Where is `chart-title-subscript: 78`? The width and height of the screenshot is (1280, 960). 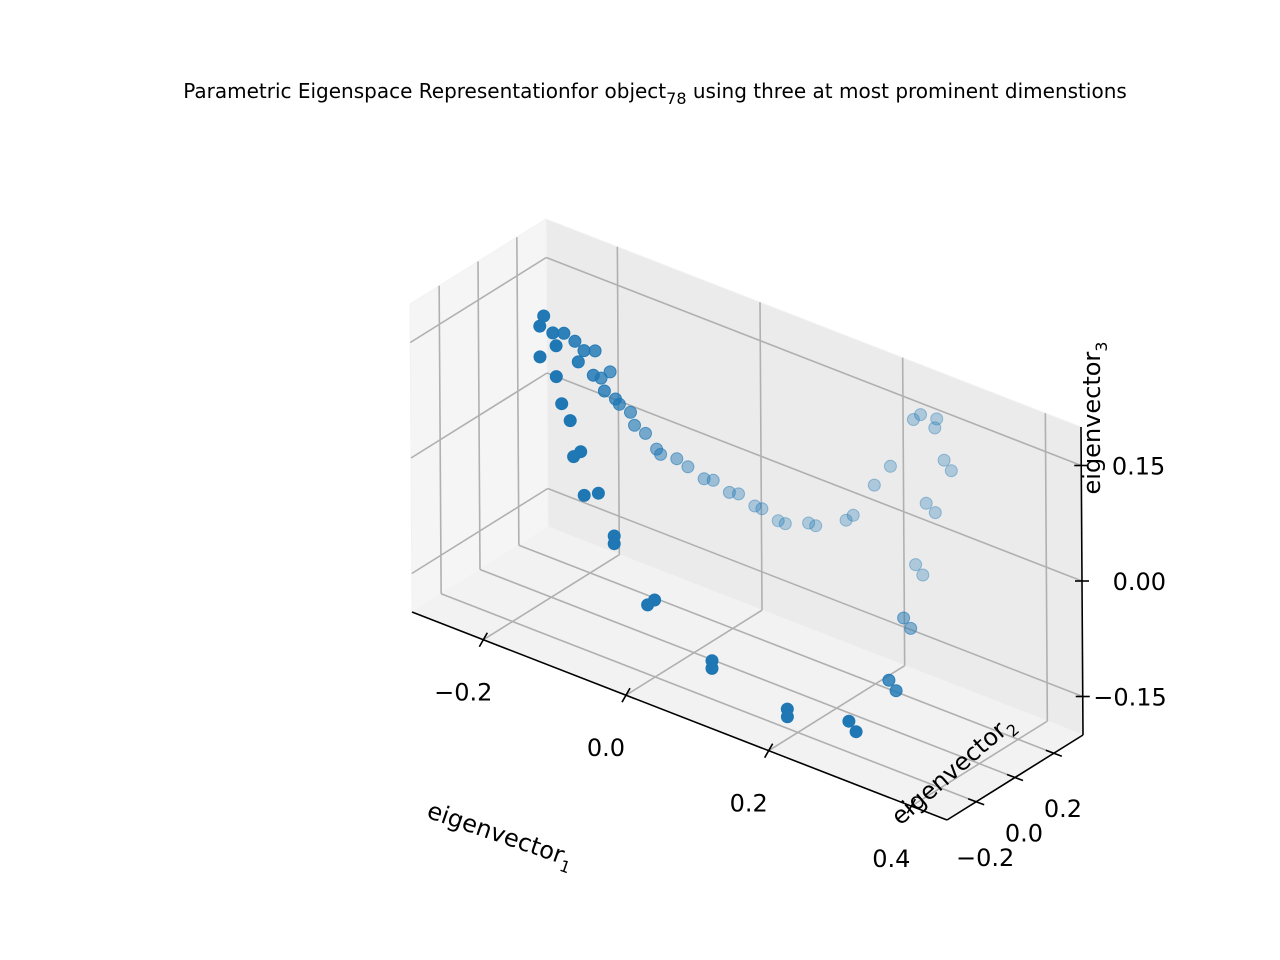 chart-title-subscript: 78 is located at coordinates (676, 98).